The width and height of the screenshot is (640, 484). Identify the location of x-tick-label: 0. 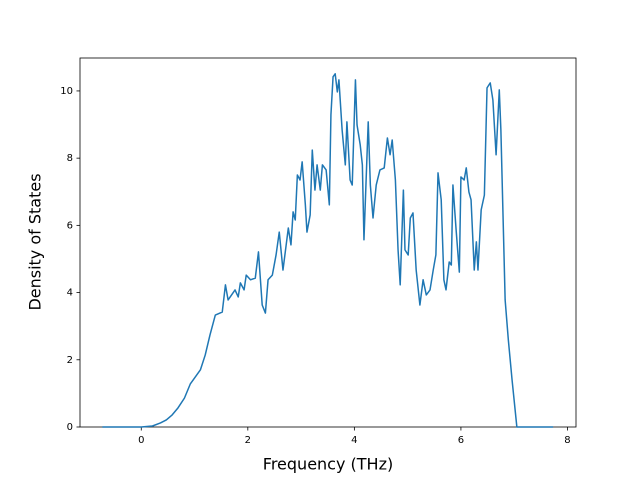
(141, 440).